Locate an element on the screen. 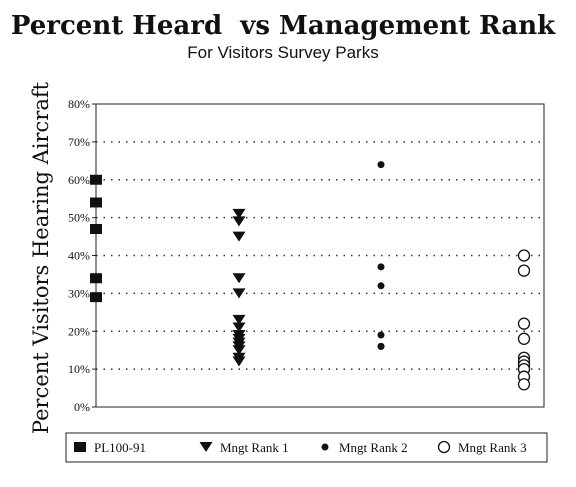 The height and width of the screenshot is (487, 576). y-axis-ticks: 0% 10% 20% 30% 40% 50% 60% 70% 80% is located at coordinates (82, 255).